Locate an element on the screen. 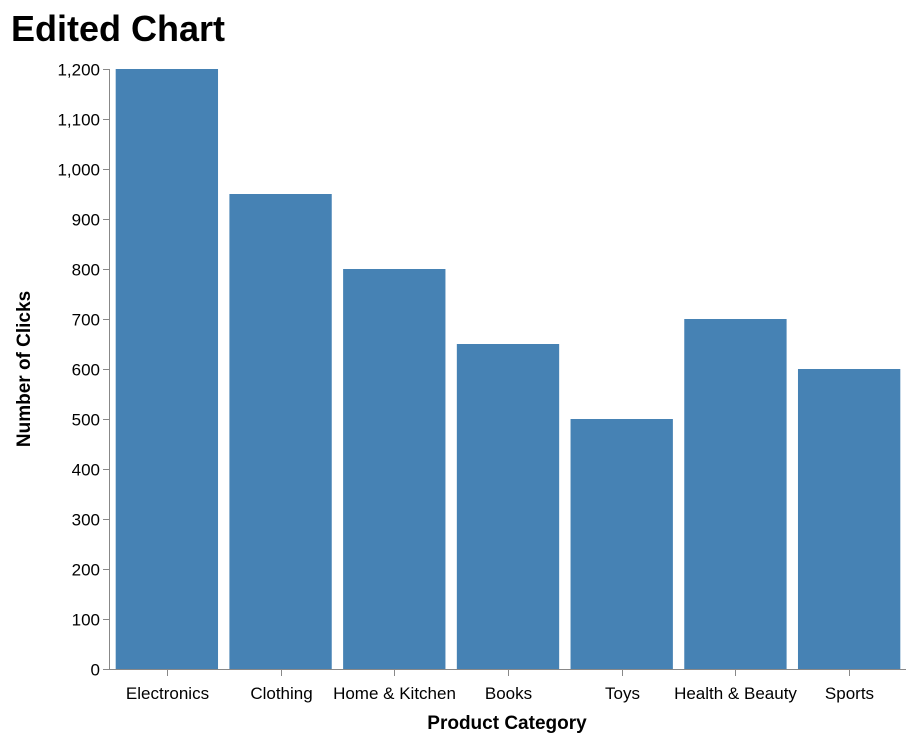  y-tick-label: 600 is located at coordinates (86, 370).